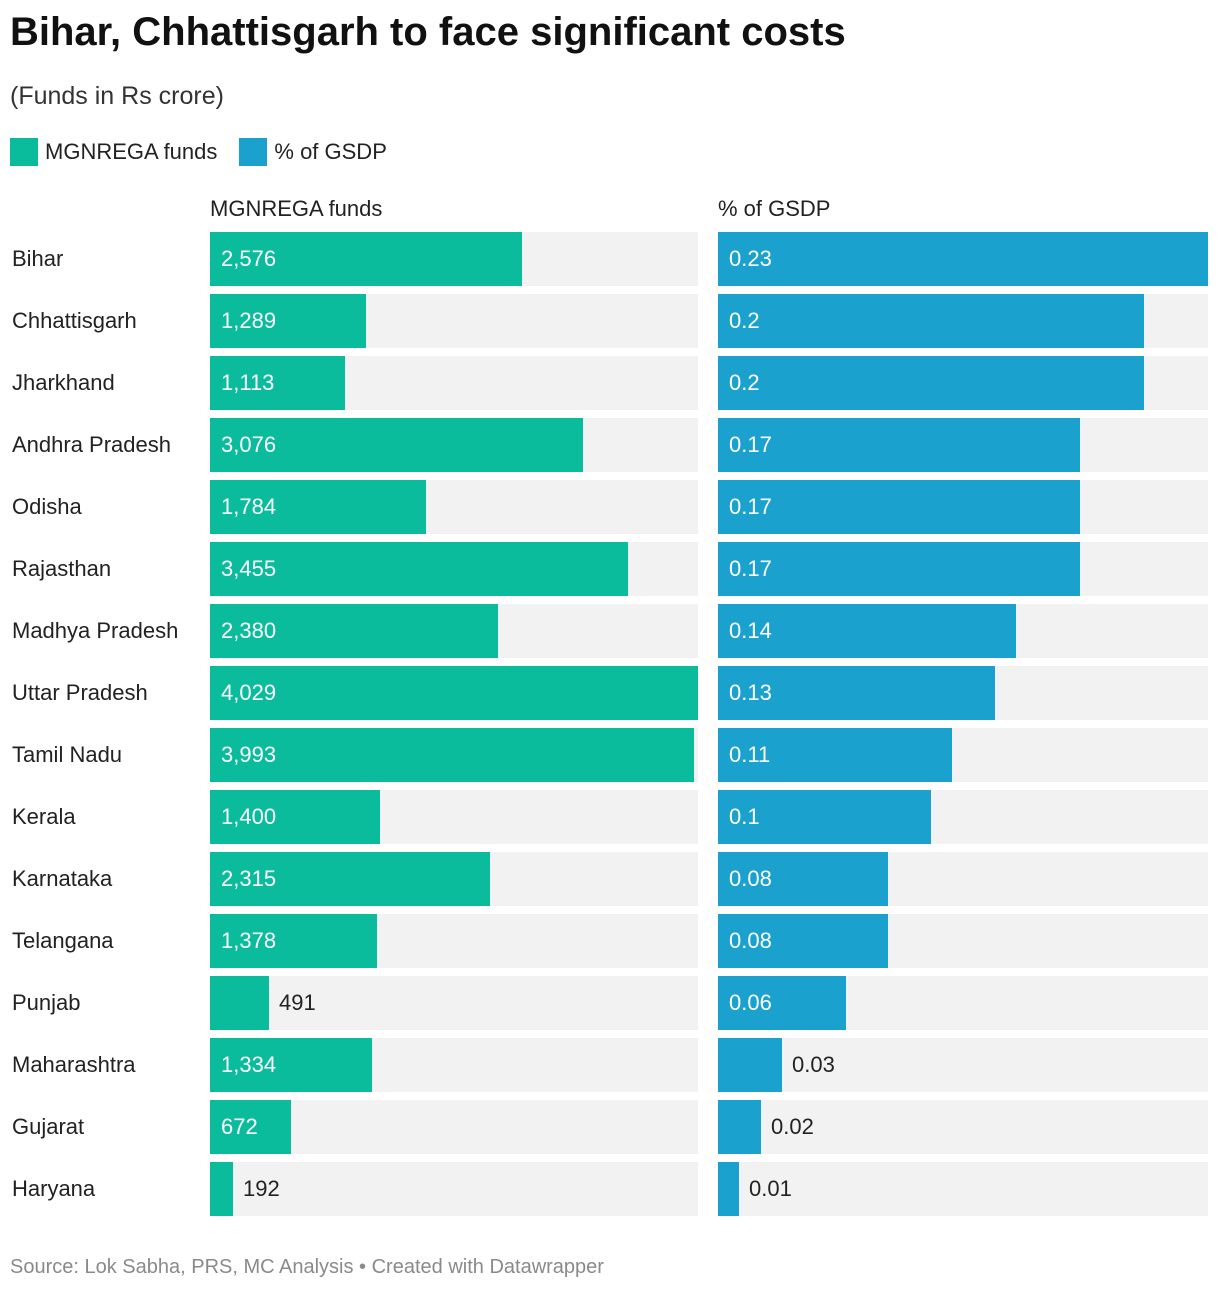 The width and height of the screenshot is (1220, 1292). I want to click on bar-track-mgnrega: 3,076, so click(454, 445).